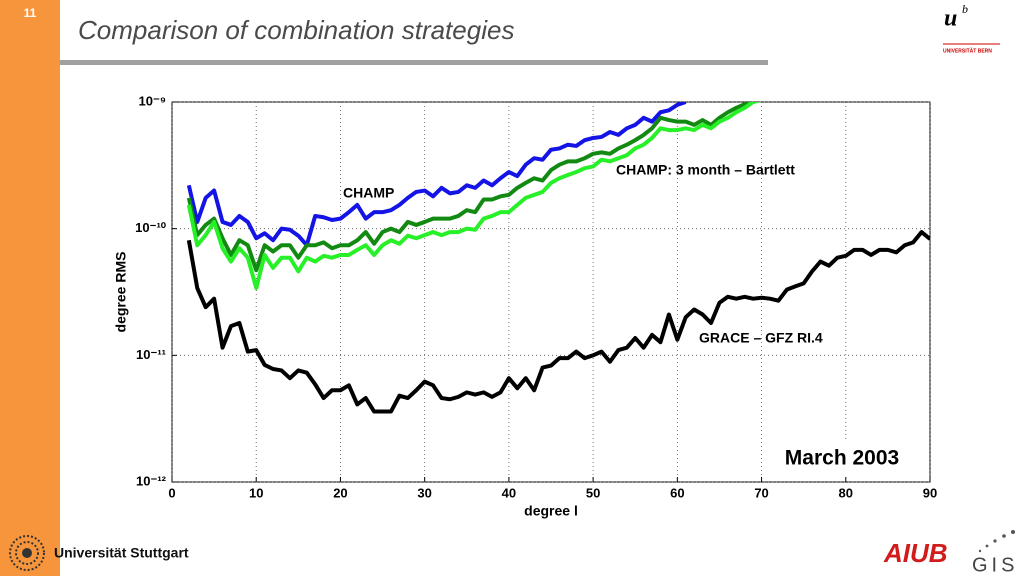 This screenshot has width=1024, height=581. Describe the element at coordinates (761, 492) in the screenshot. I see `x-tick-label: 70` at that location.